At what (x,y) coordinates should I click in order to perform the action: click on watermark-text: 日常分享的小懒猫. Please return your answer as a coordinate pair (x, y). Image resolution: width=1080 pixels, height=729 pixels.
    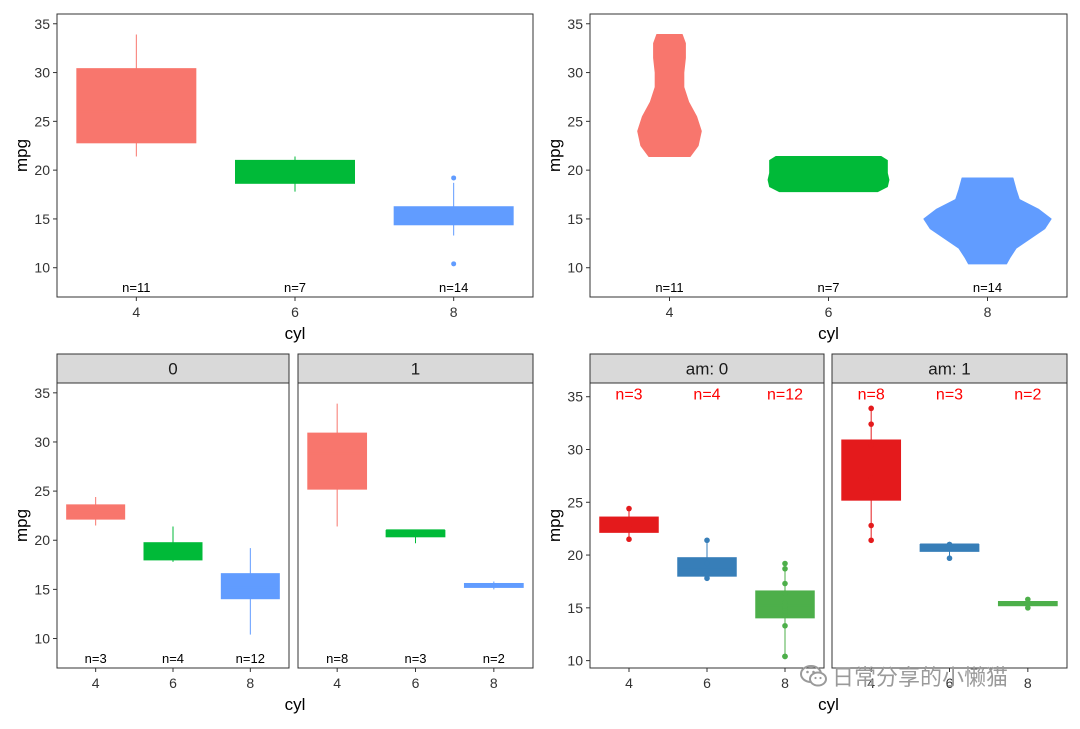
    Looking at the image, I should click on (920, 678).